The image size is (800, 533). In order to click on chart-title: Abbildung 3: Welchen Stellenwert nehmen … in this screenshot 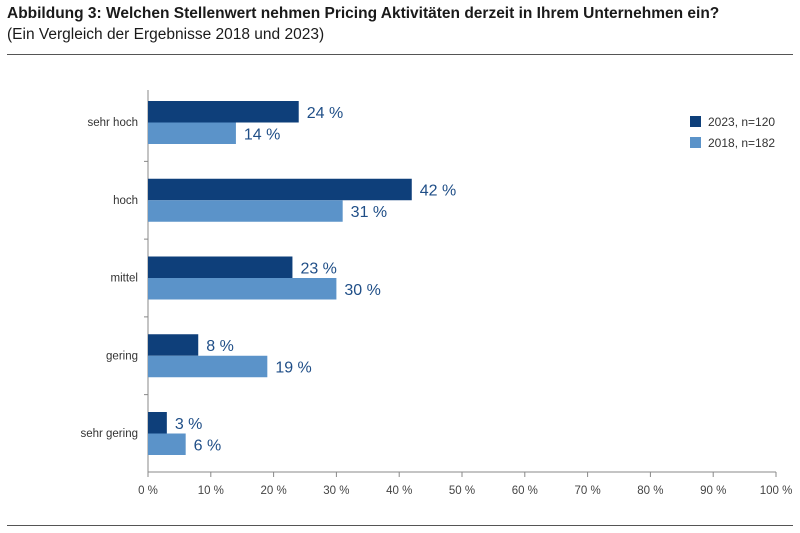, I will do `click(363, 13)`.